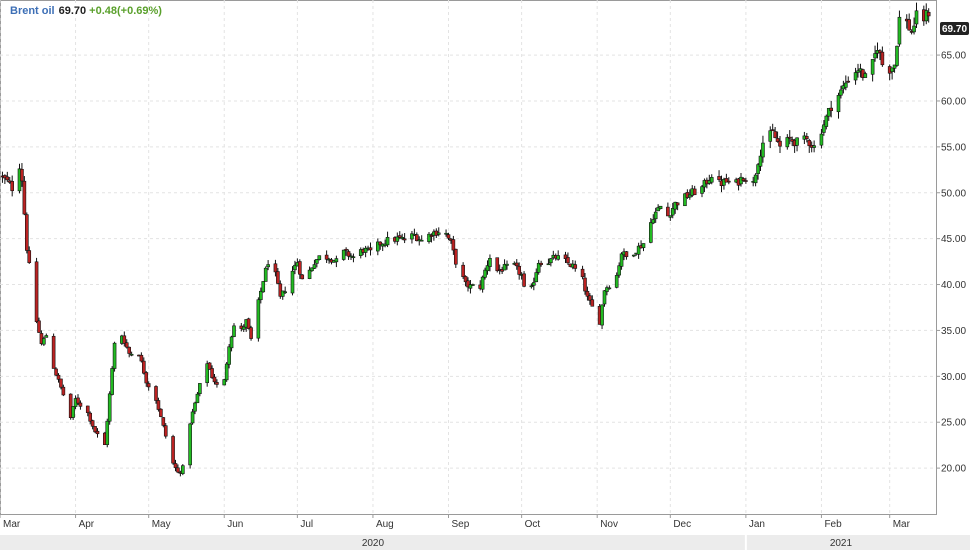 The image size is (970, 550). I want to click on last-price-label: 69.70, so click(954, 29).